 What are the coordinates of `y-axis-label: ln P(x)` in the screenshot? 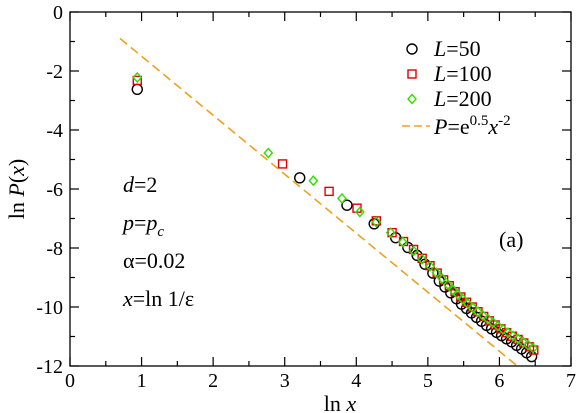 It's located at (16, 189).